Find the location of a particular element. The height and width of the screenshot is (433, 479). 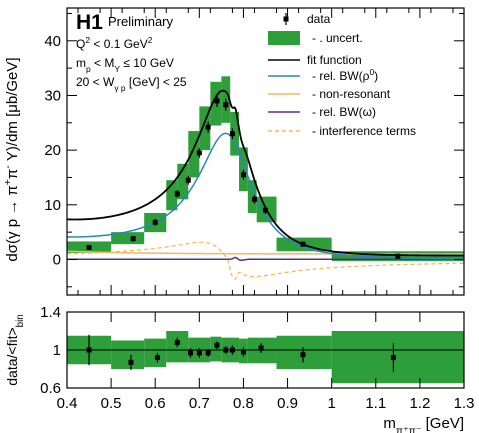

x-tick-label: 0.4 is located at coordinates (67, 403).